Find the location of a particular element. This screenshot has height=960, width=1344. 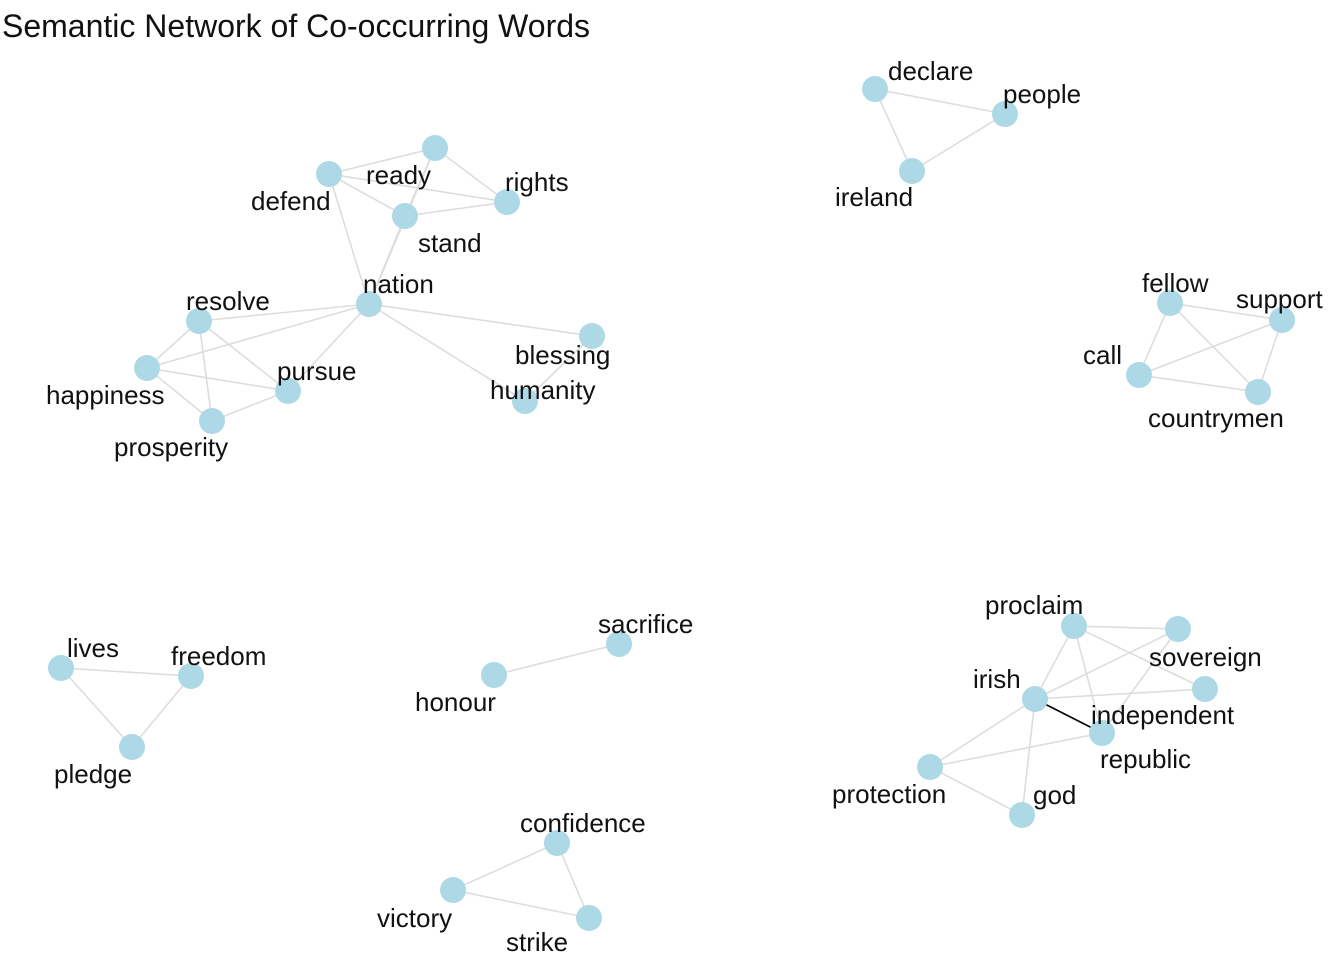

edge-defend-nation is located at coordinates (349, 239).